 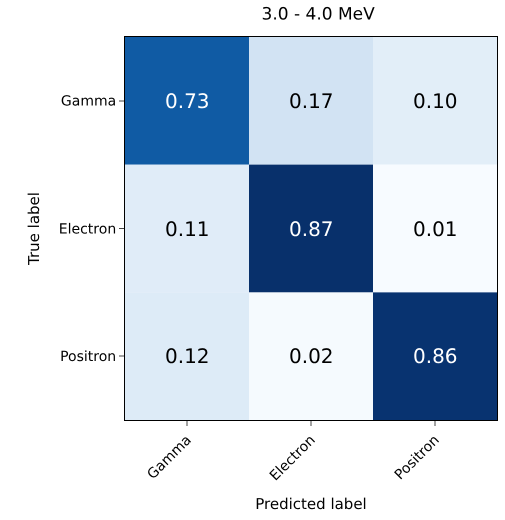 I want to click on data-label: 0.11, so click(x=187, y=229).